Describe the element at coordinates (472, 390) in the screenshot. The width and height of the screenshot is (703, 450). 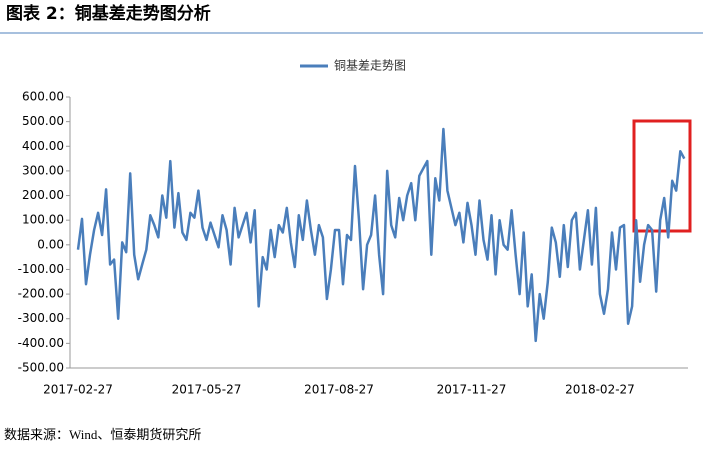
I see `x-tick-label: 2017-11-27` at that location.